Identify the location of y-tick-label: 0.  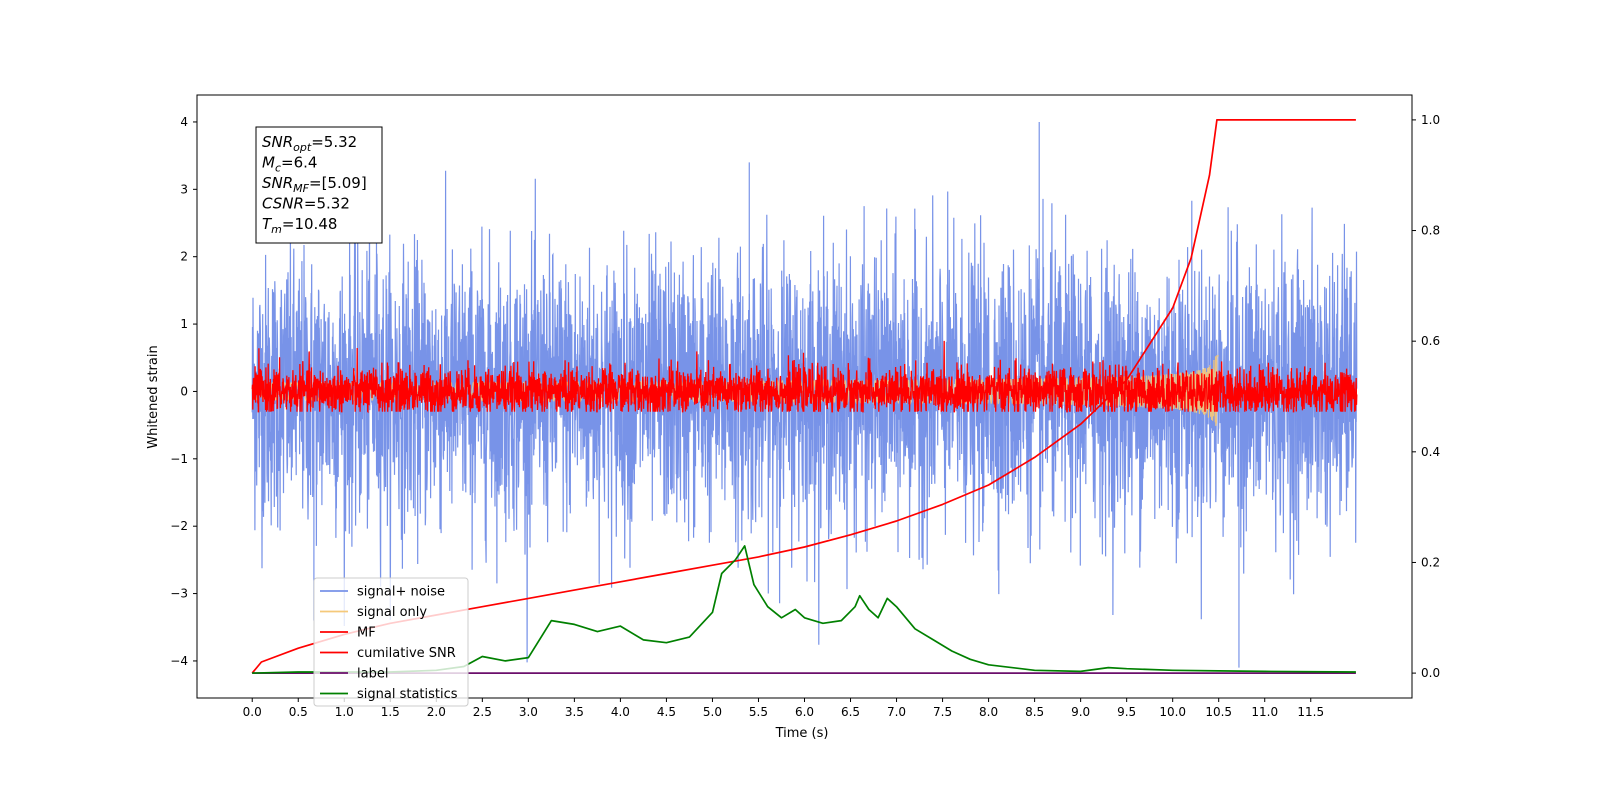
(184, 391).